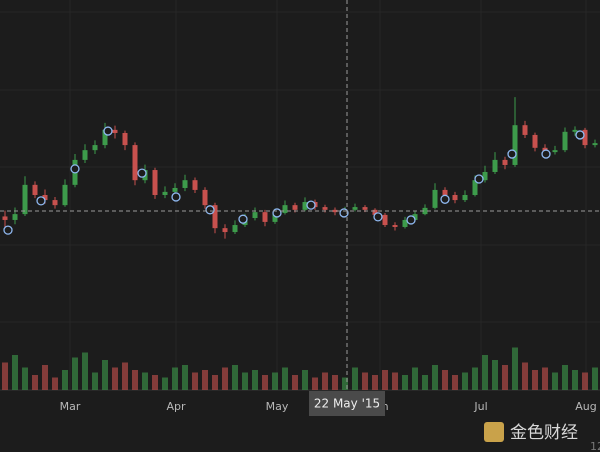 This screenshot has width=600, height=452. Describe the element at coordinates (544, 433) in the screenshot. I see `watermark-text: 金色财经` at that location.